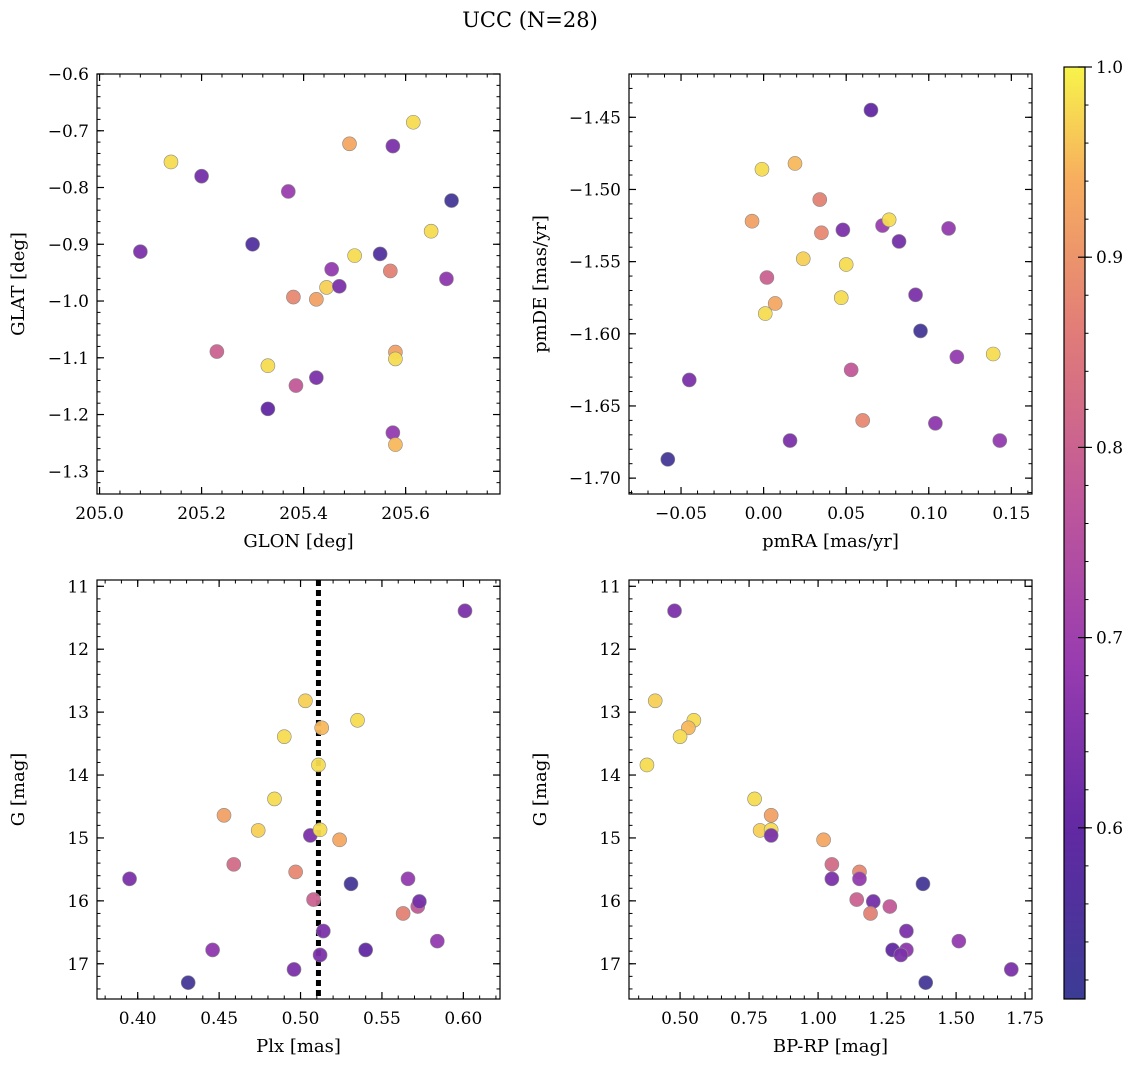 Image resolution: width=1136 pixels, height=1067 pixels. Describe the element at coordinates (1109, 68) in the screenshot. I see `colorbar-tick-label: 1.0` at that location.